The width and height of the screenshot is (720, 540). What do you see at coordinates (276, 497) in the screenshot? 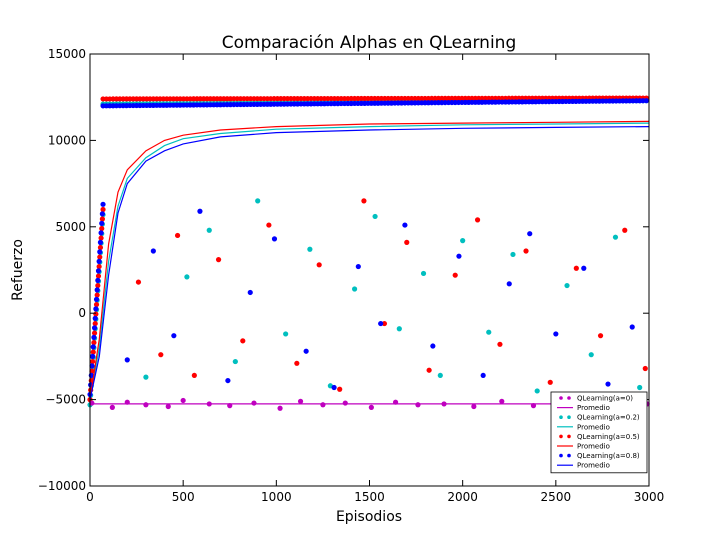
I see `x-tick-label: 1000` at bounding box center [276, 497].